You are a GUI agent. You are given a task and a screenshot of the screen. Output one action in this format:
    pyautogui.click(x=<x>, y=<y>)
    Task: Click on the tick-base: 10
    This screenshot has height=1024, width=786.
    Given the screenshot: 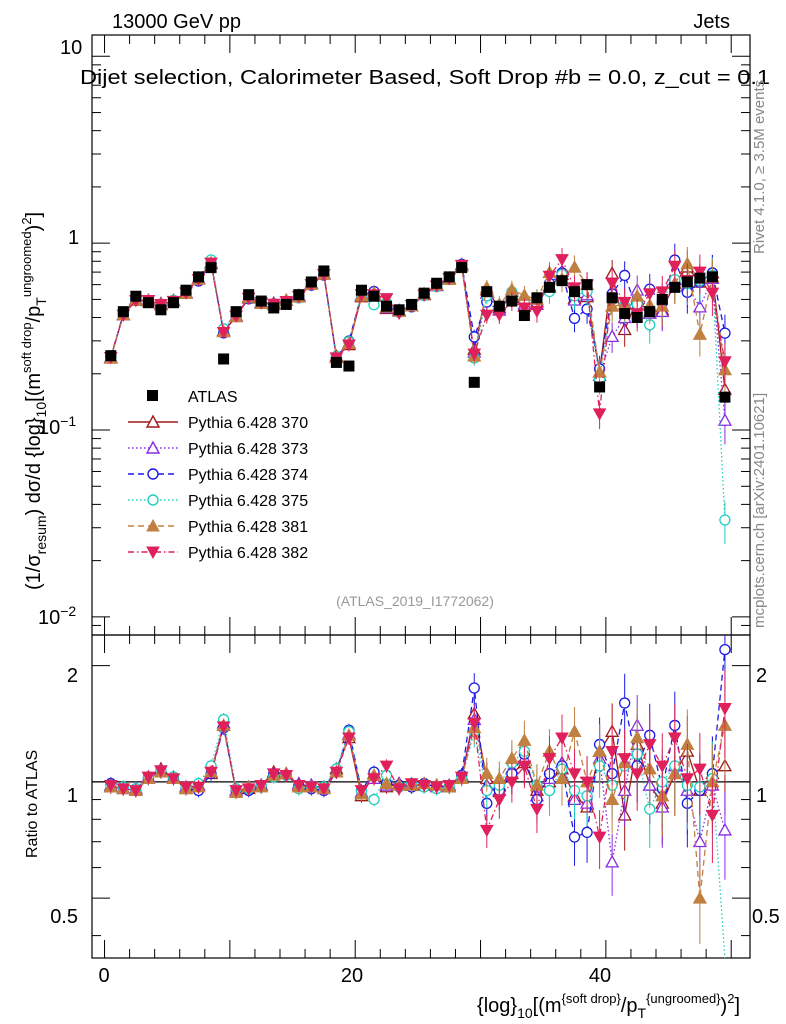 What is the action you would take?
    pyautogui.click(x=49, y=618)
    